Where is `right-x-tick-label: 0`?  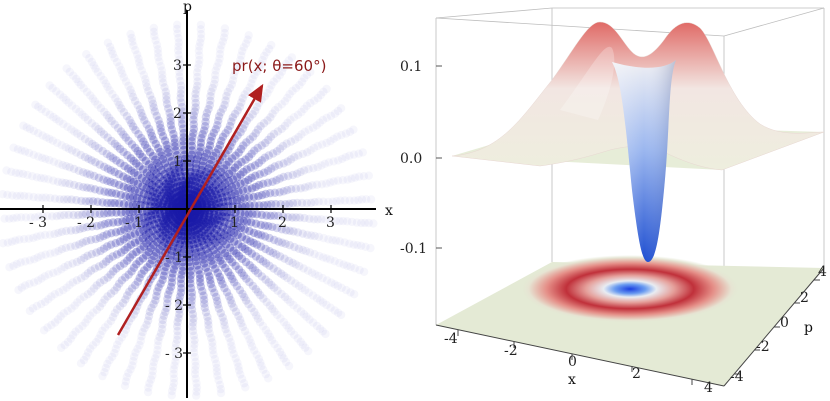 right-x-tick-label: 0 is located at coordinates (572, 362).